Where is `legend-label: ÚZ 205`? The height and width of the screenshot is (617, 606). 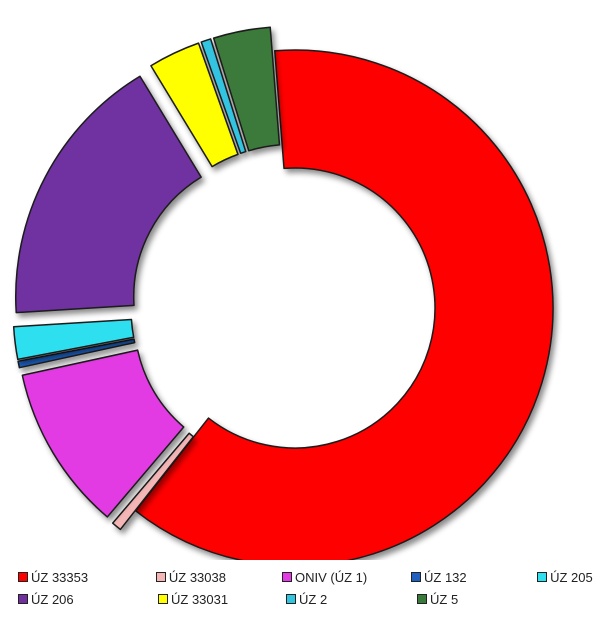
legend-label: ÚZ 205 is located at coordinates (571, 577).